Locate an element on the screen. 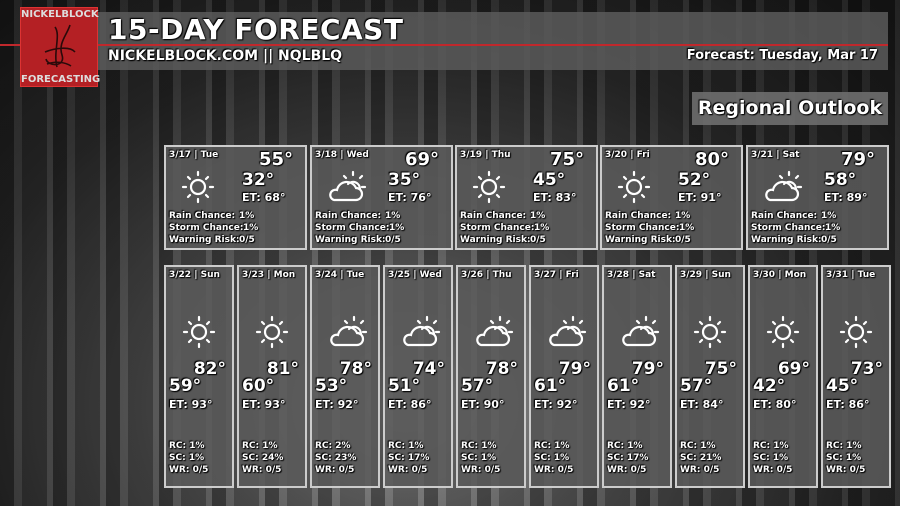 The image size is (900, 506). high-temp: 69° is located at coordinates (421, 159).